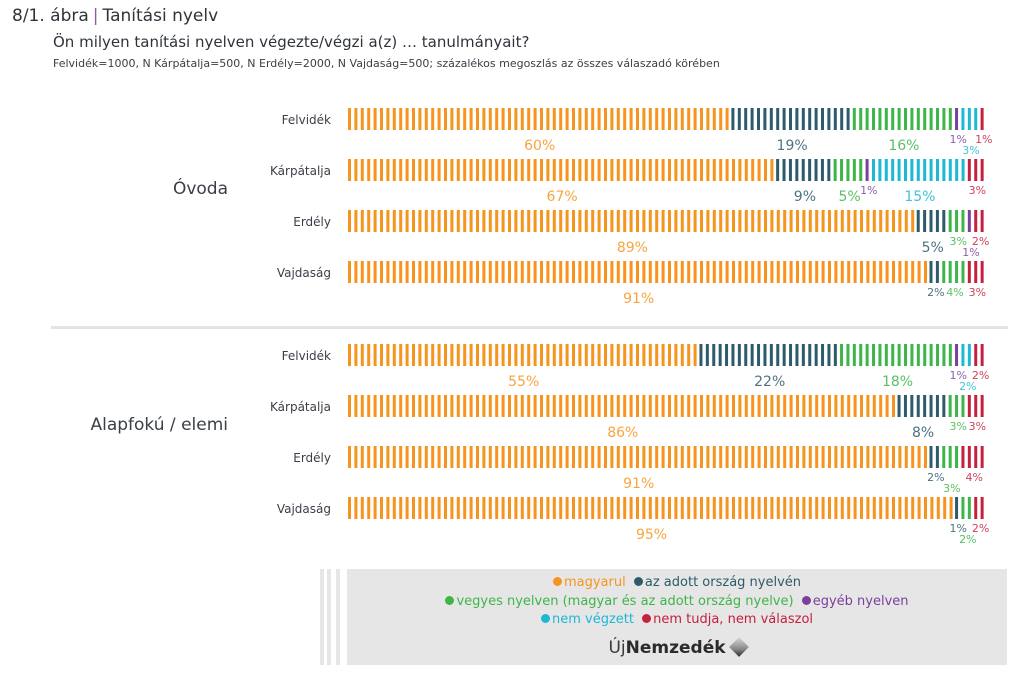 Image resolution: width=1016 pixels, height=675 pixels. What do you see at coordinates (589, 582) in the screenshot?
I see `legend-item-magyarul: magyarul` at bounding box center [589, 582].